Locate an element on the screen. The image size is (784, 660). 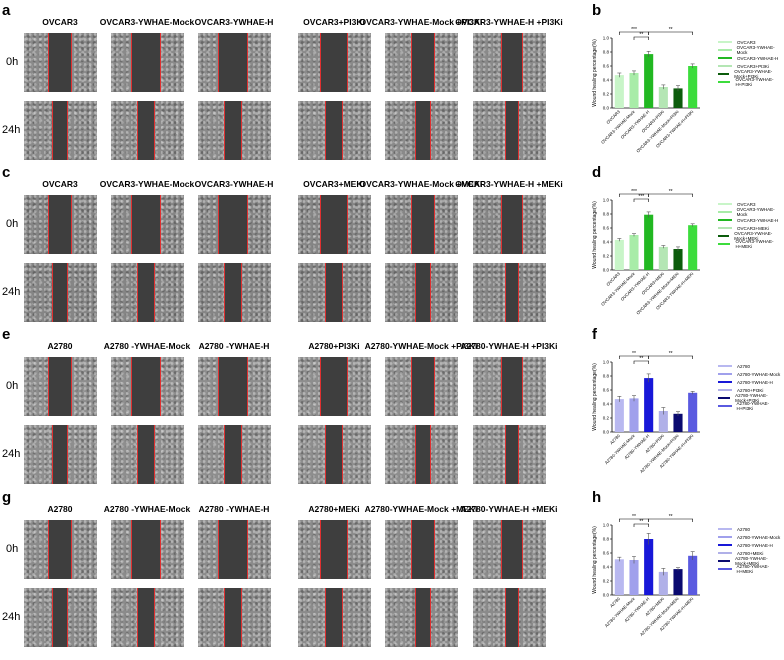
column-title: OVCAR3+PI3Ki is located at coordinates (334, 22).